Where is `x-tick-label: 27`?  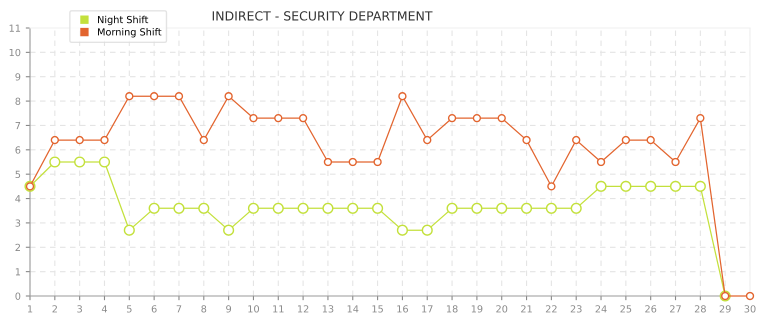
x-tick-label: 27 is located at coordinates (675, 308).